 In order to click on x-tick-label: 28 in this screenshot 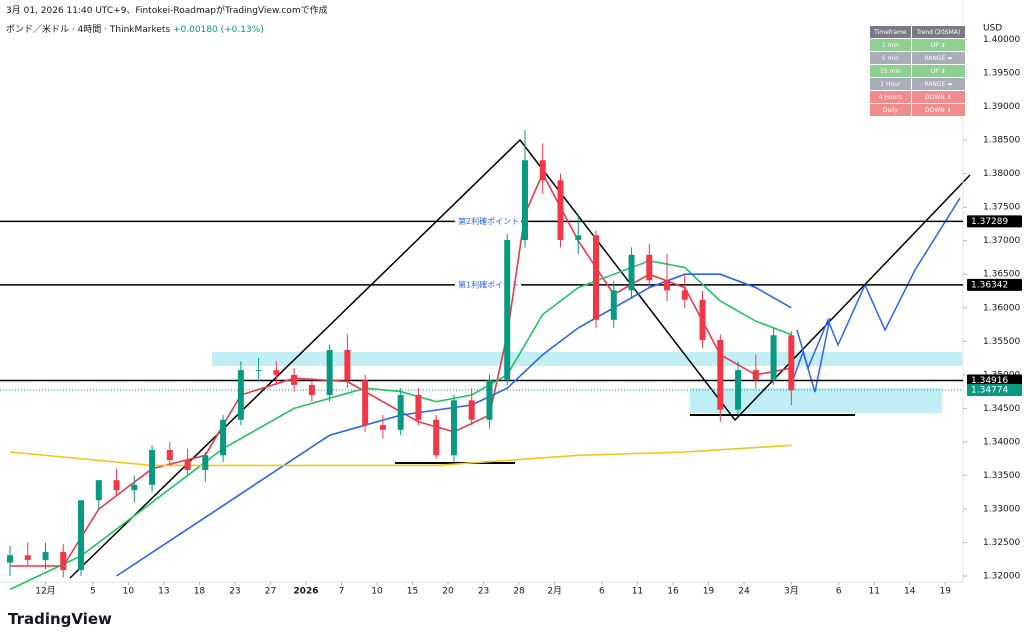, I will do `click(519, 592)`.